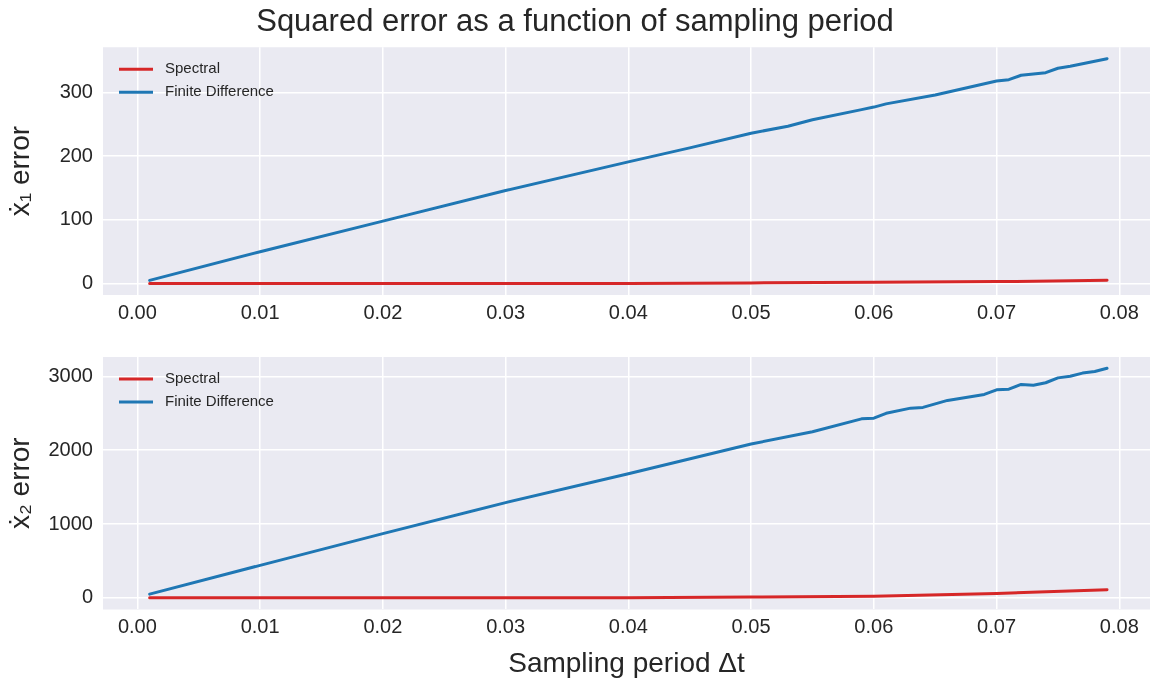 Image resolution: width=1150 pixels, height=689 pixels. What do you see at coordinates (575, 21) in the screenshot?
I see `chart-title: Squared error as a function of sampling period` at bounding box center [575, 21].